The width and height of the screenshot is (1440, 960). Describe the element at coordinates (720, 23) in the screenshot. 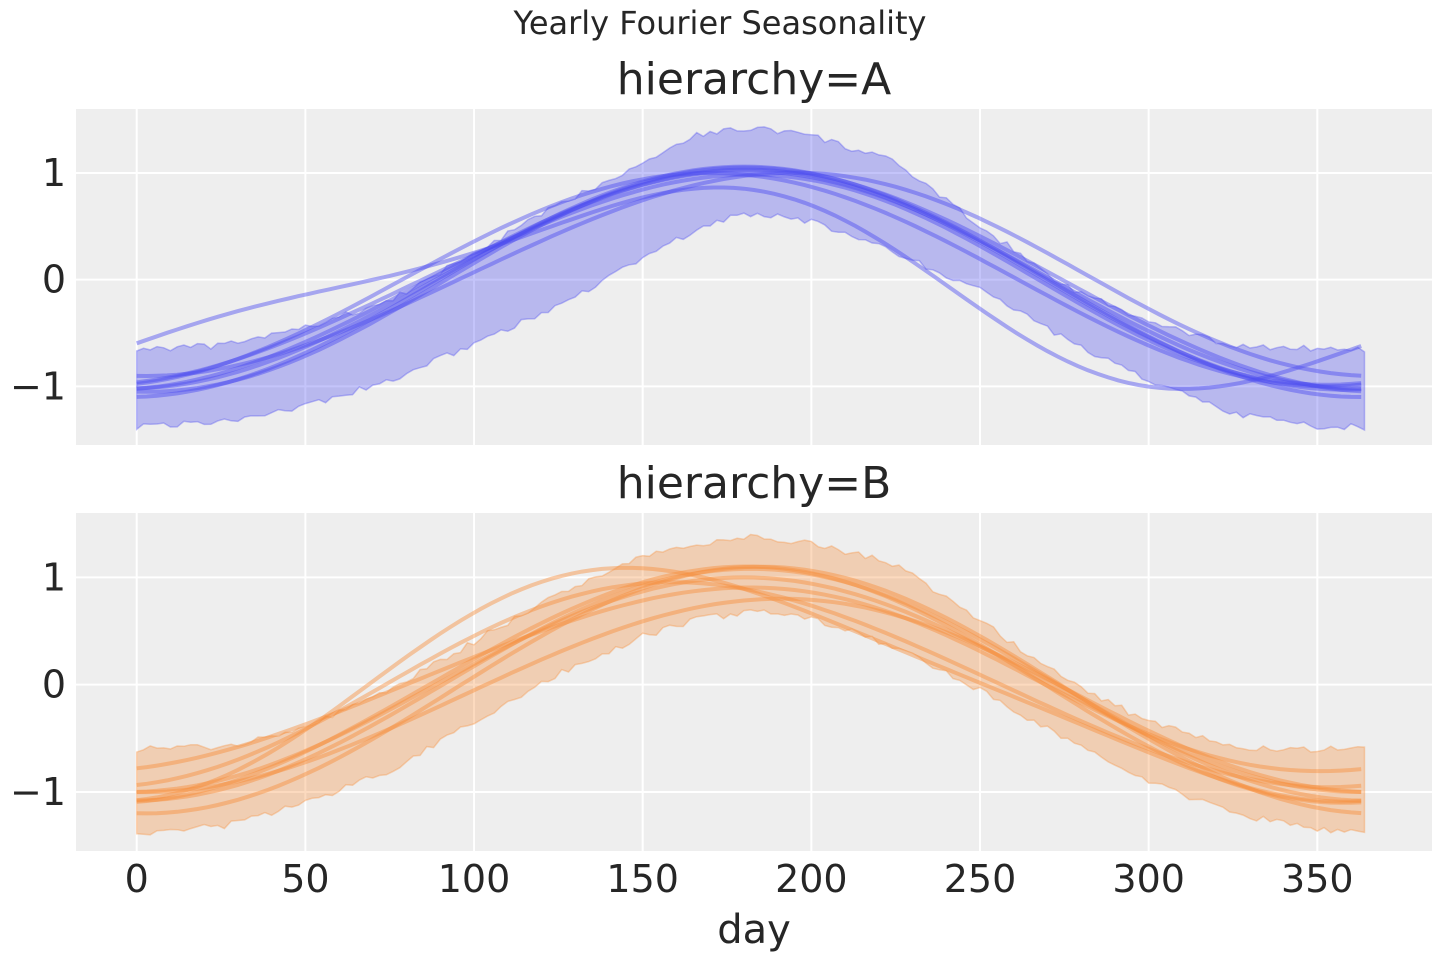

I see `chart-title: Yearly Fourier Seasonality` at that location.